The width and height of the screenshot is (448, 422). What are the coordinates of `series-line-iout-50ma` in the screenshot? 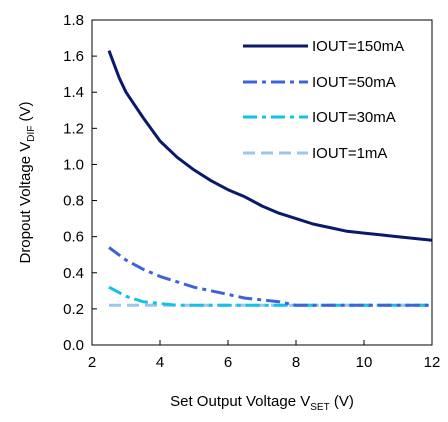 It's located at (270, 276).